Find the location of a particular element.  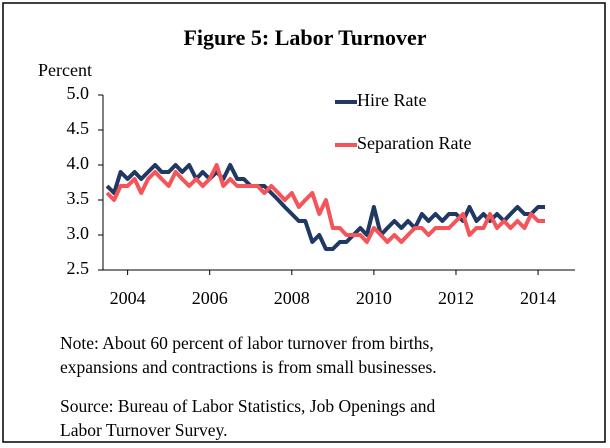

y-tick-label: 5.0 is located at coordinates (78, 93).